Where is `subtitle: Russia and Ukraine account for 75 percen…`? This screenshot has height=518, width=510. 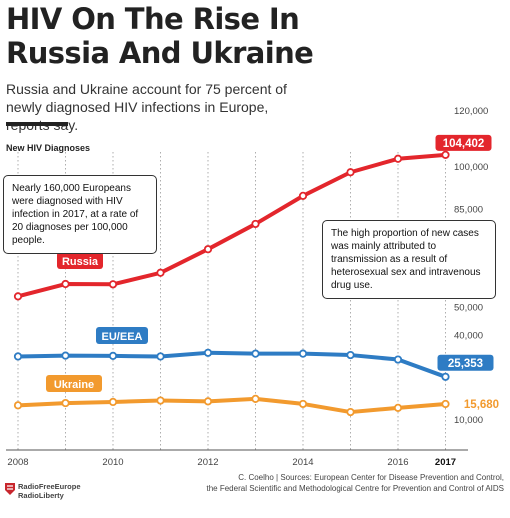
subtitle: Russia and Ukraine account for 75 percen… is located at coordinates (146, 107).